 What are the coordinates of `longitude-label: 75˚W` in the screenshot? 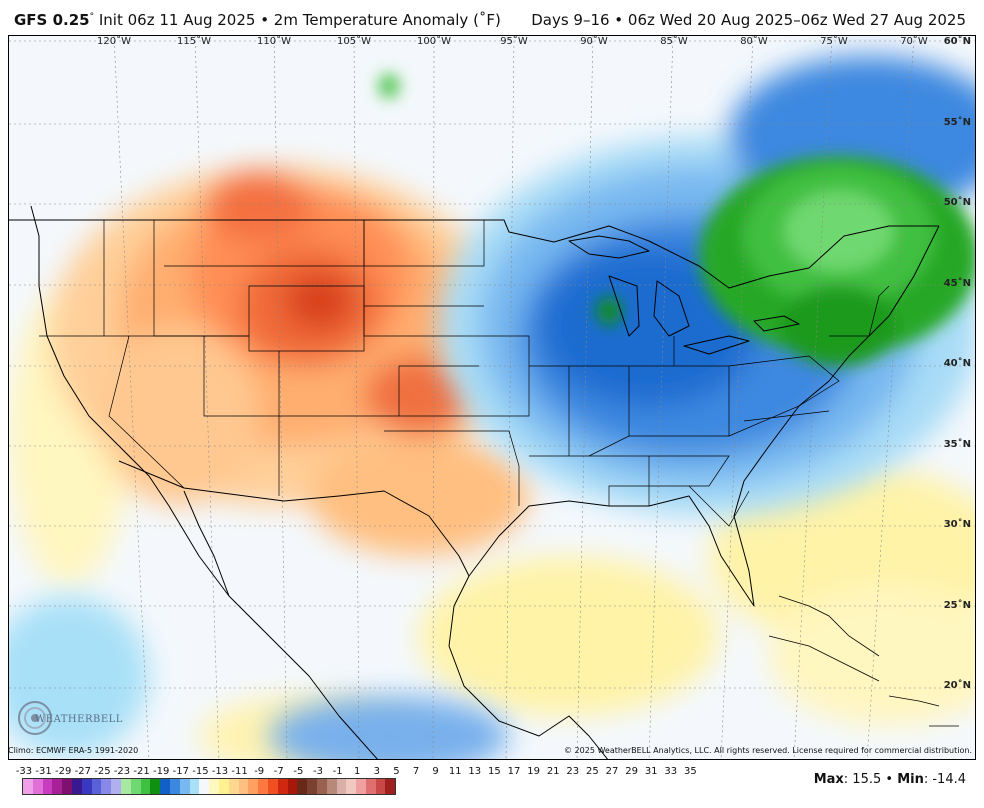 It's located at (834, 41).